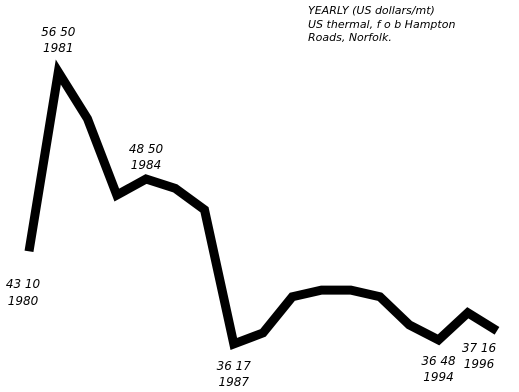  What do you see at coordinates (350, 37) in the screenshot?
I see `title-line-3: Roads, Norfolk.` at bounding box center [350, 37].